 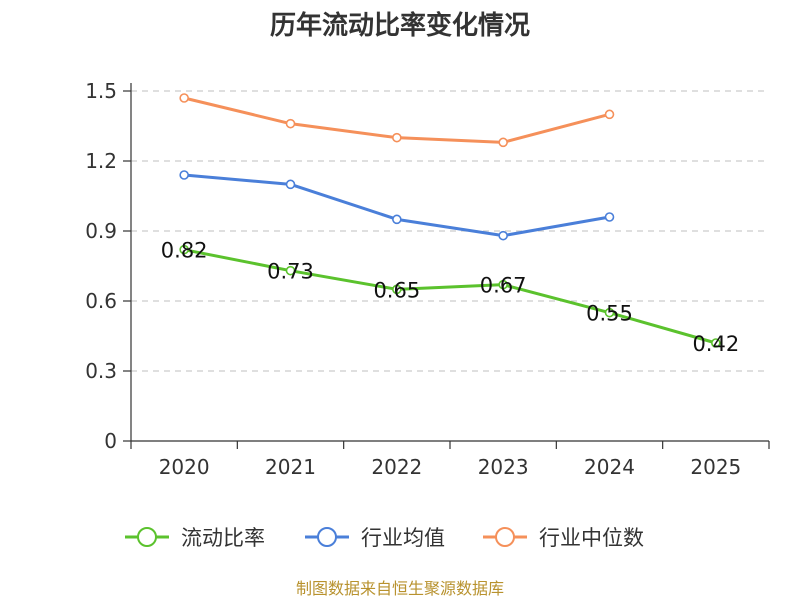 What do you see at coordinates (184, 175) in the screenshot?
I see `series-1-point-2020` at bounding box center [184, 175].